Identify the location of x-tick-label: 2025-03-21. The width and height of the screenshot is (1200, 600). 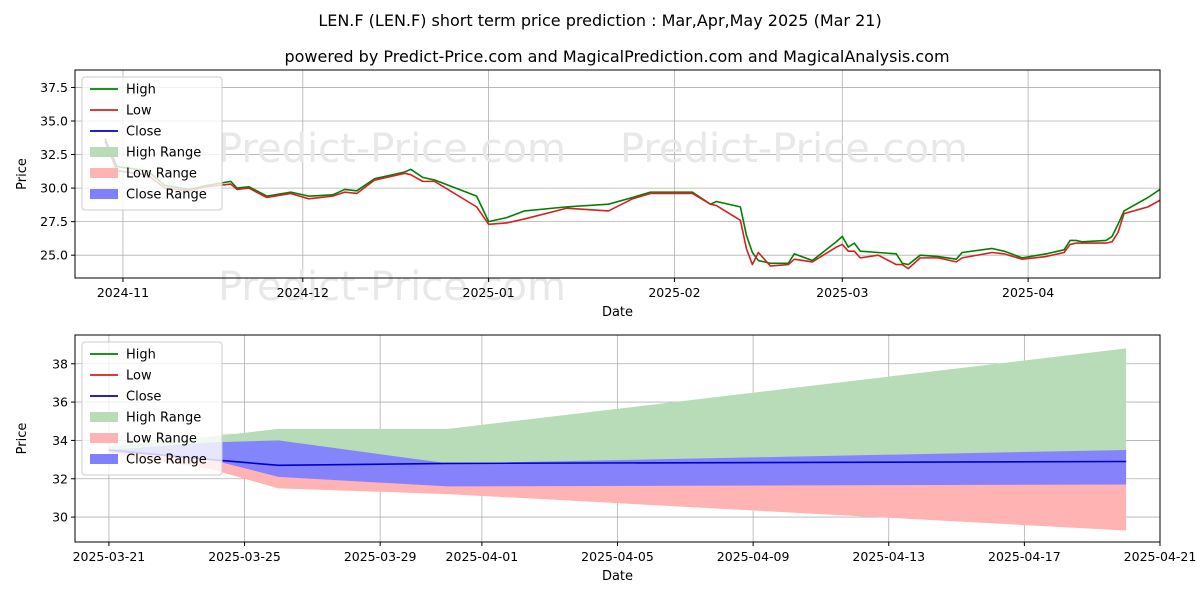
(109, 556).